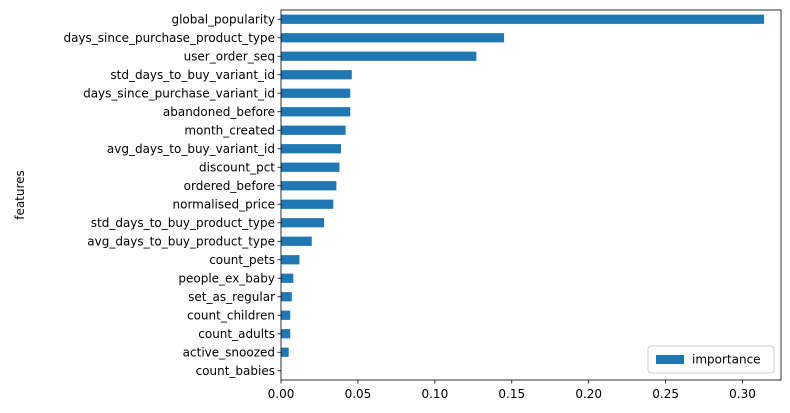 The image size is (790, 413). Describe the element at coordinates (179, 93) in the screenshot. I see `y-tick-label: days_since_purchase_variant_id` at that location.